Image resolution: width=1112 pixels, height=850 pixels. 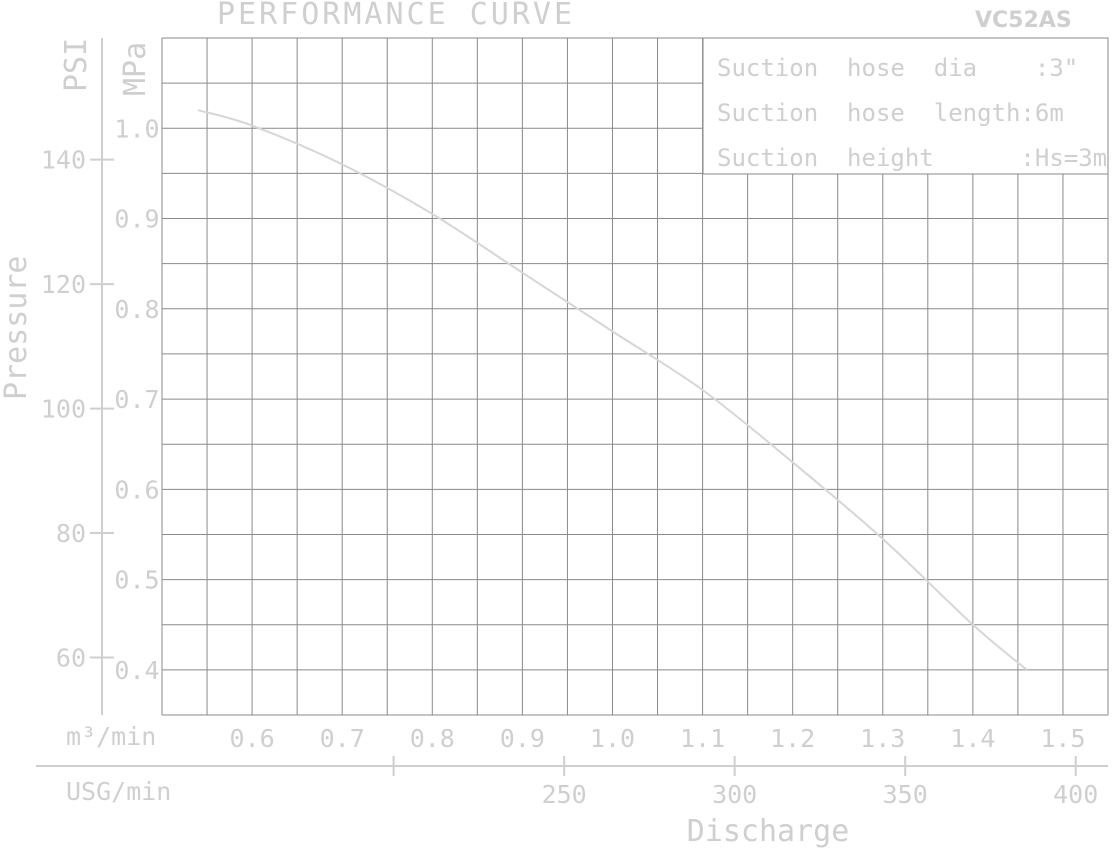 I want to click on psi-tick-label: 80, so click(x=71, y=533).